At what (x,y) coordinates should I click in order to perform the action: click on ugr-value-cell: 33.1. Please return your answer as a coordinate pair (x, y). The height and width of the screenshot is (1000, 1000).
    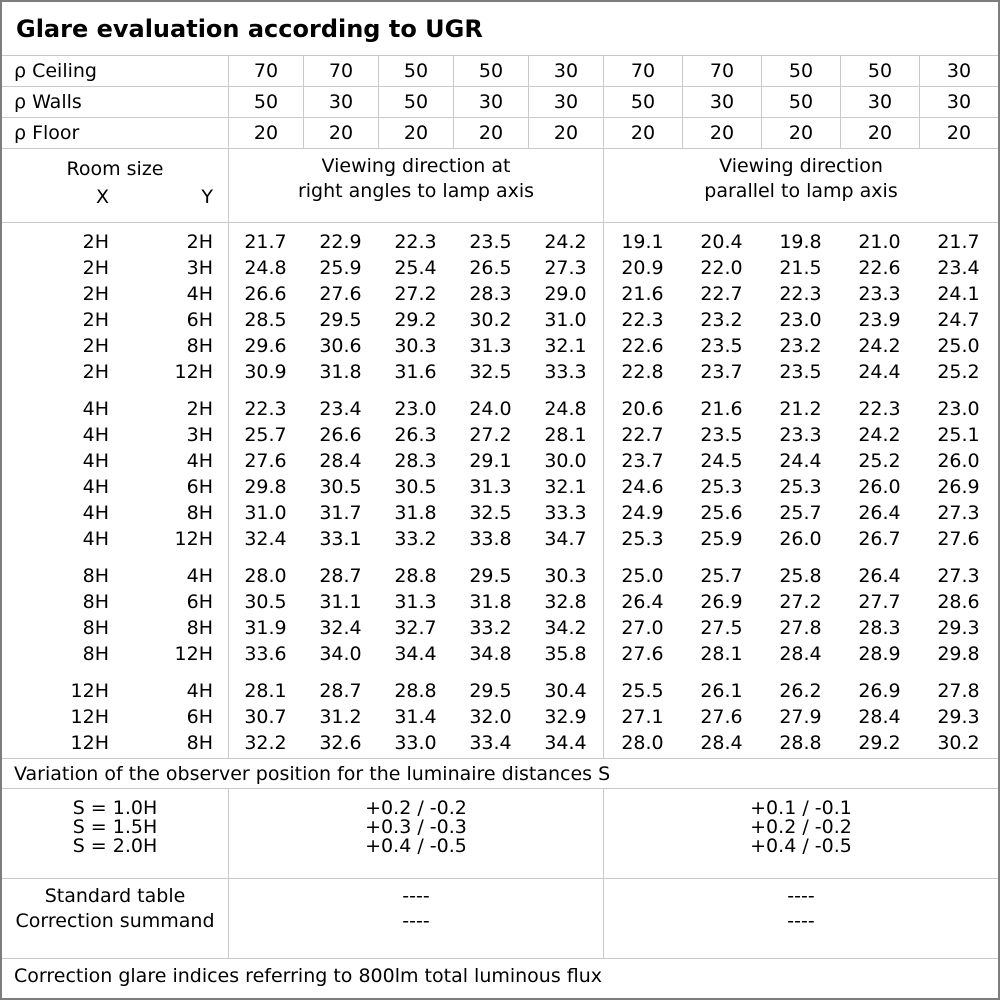
    Looking at the image, I should click on (340, 539).